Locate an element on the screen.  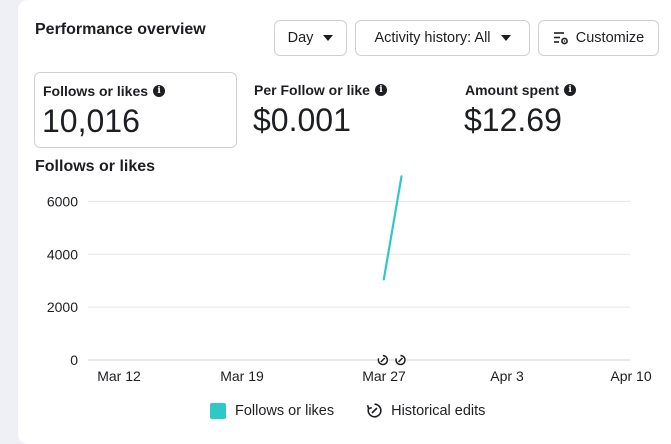
activity-history-label: Activity history: All is located at coordinates (432, 38).